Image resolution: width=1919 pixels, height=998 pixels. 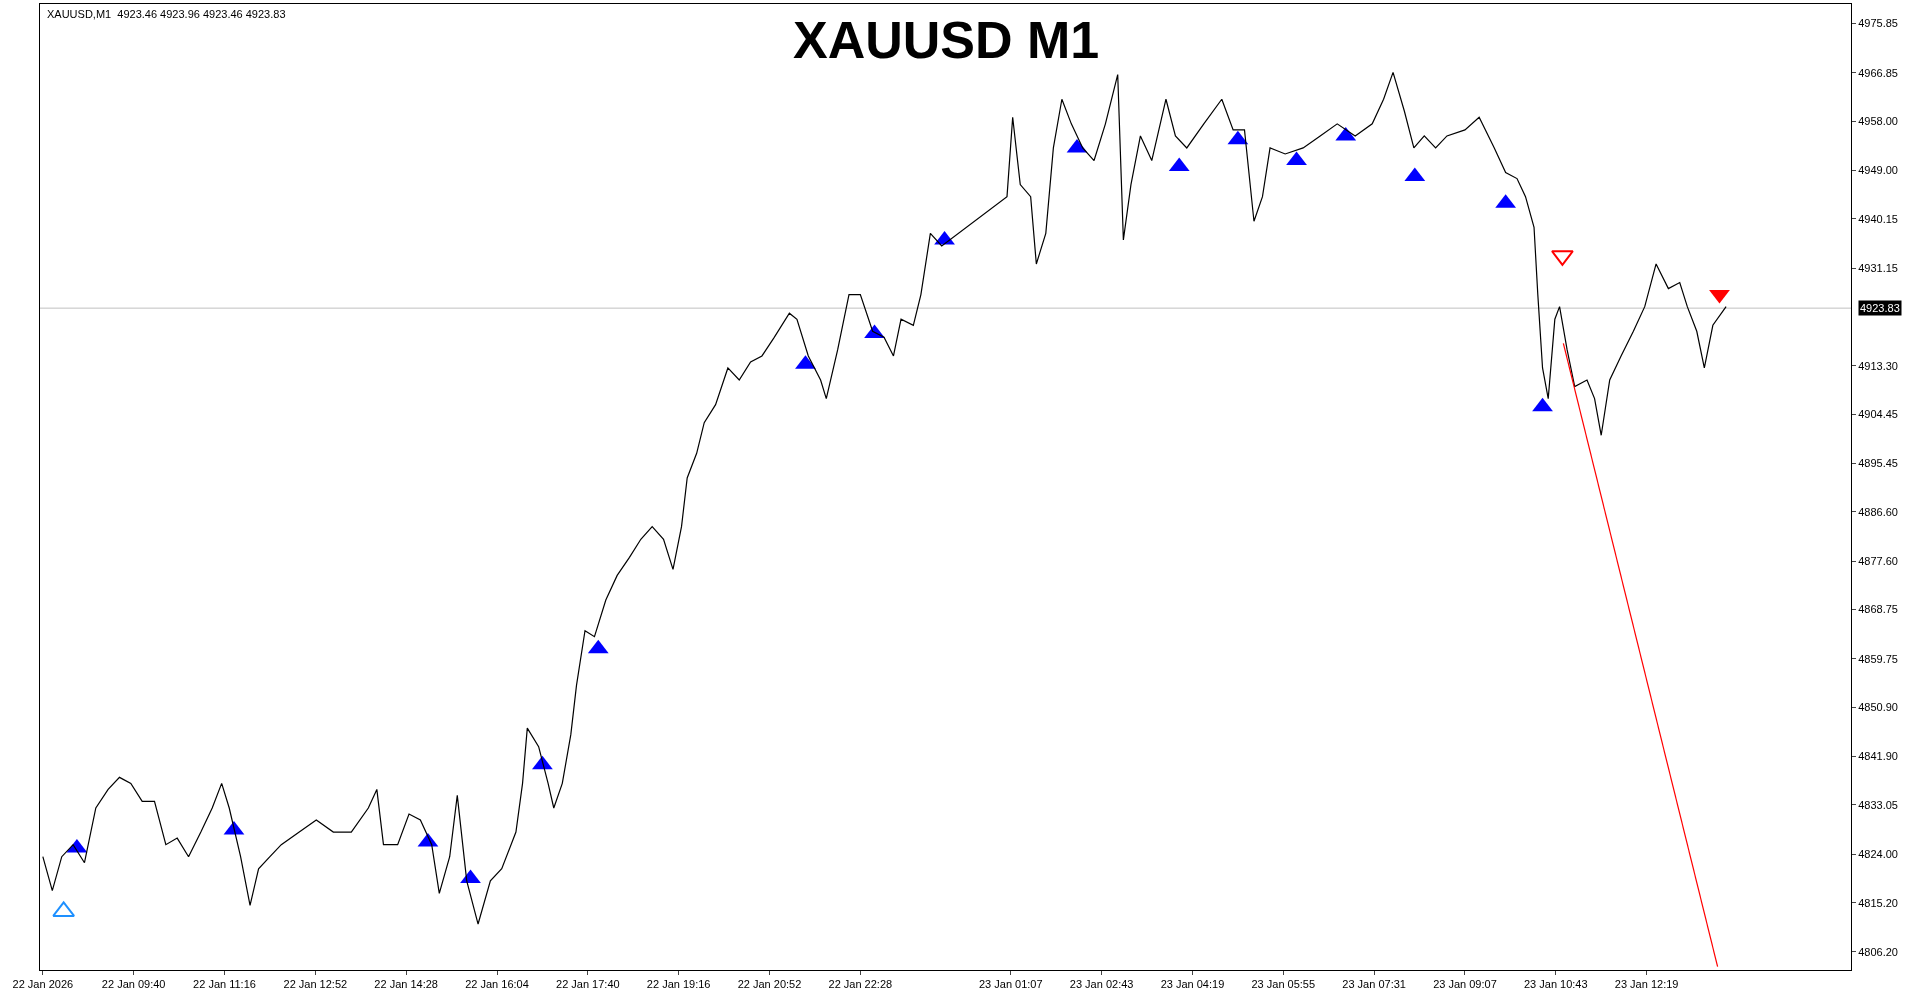 What do you see at coordinates (1878, 804) in the screenshot?
I see `y-tick-label: 4833.05` at bounding box center [1878, 804].